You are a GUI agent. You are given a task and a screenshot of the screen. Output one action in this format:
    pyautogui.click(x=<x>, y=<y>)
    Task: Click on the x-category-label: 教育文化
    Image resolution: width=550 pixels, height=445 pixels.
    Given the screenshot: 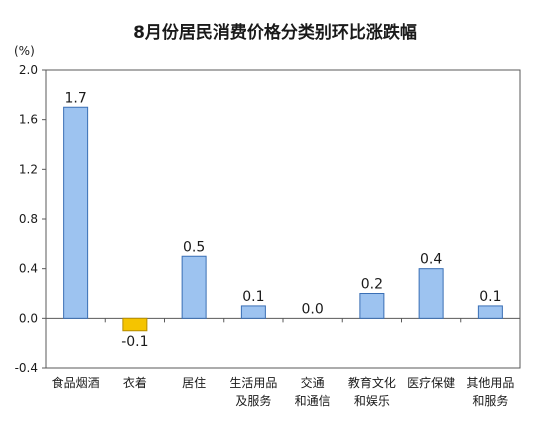 What is the action you would take?
    pyautogui.click(x=372, y=382)
    